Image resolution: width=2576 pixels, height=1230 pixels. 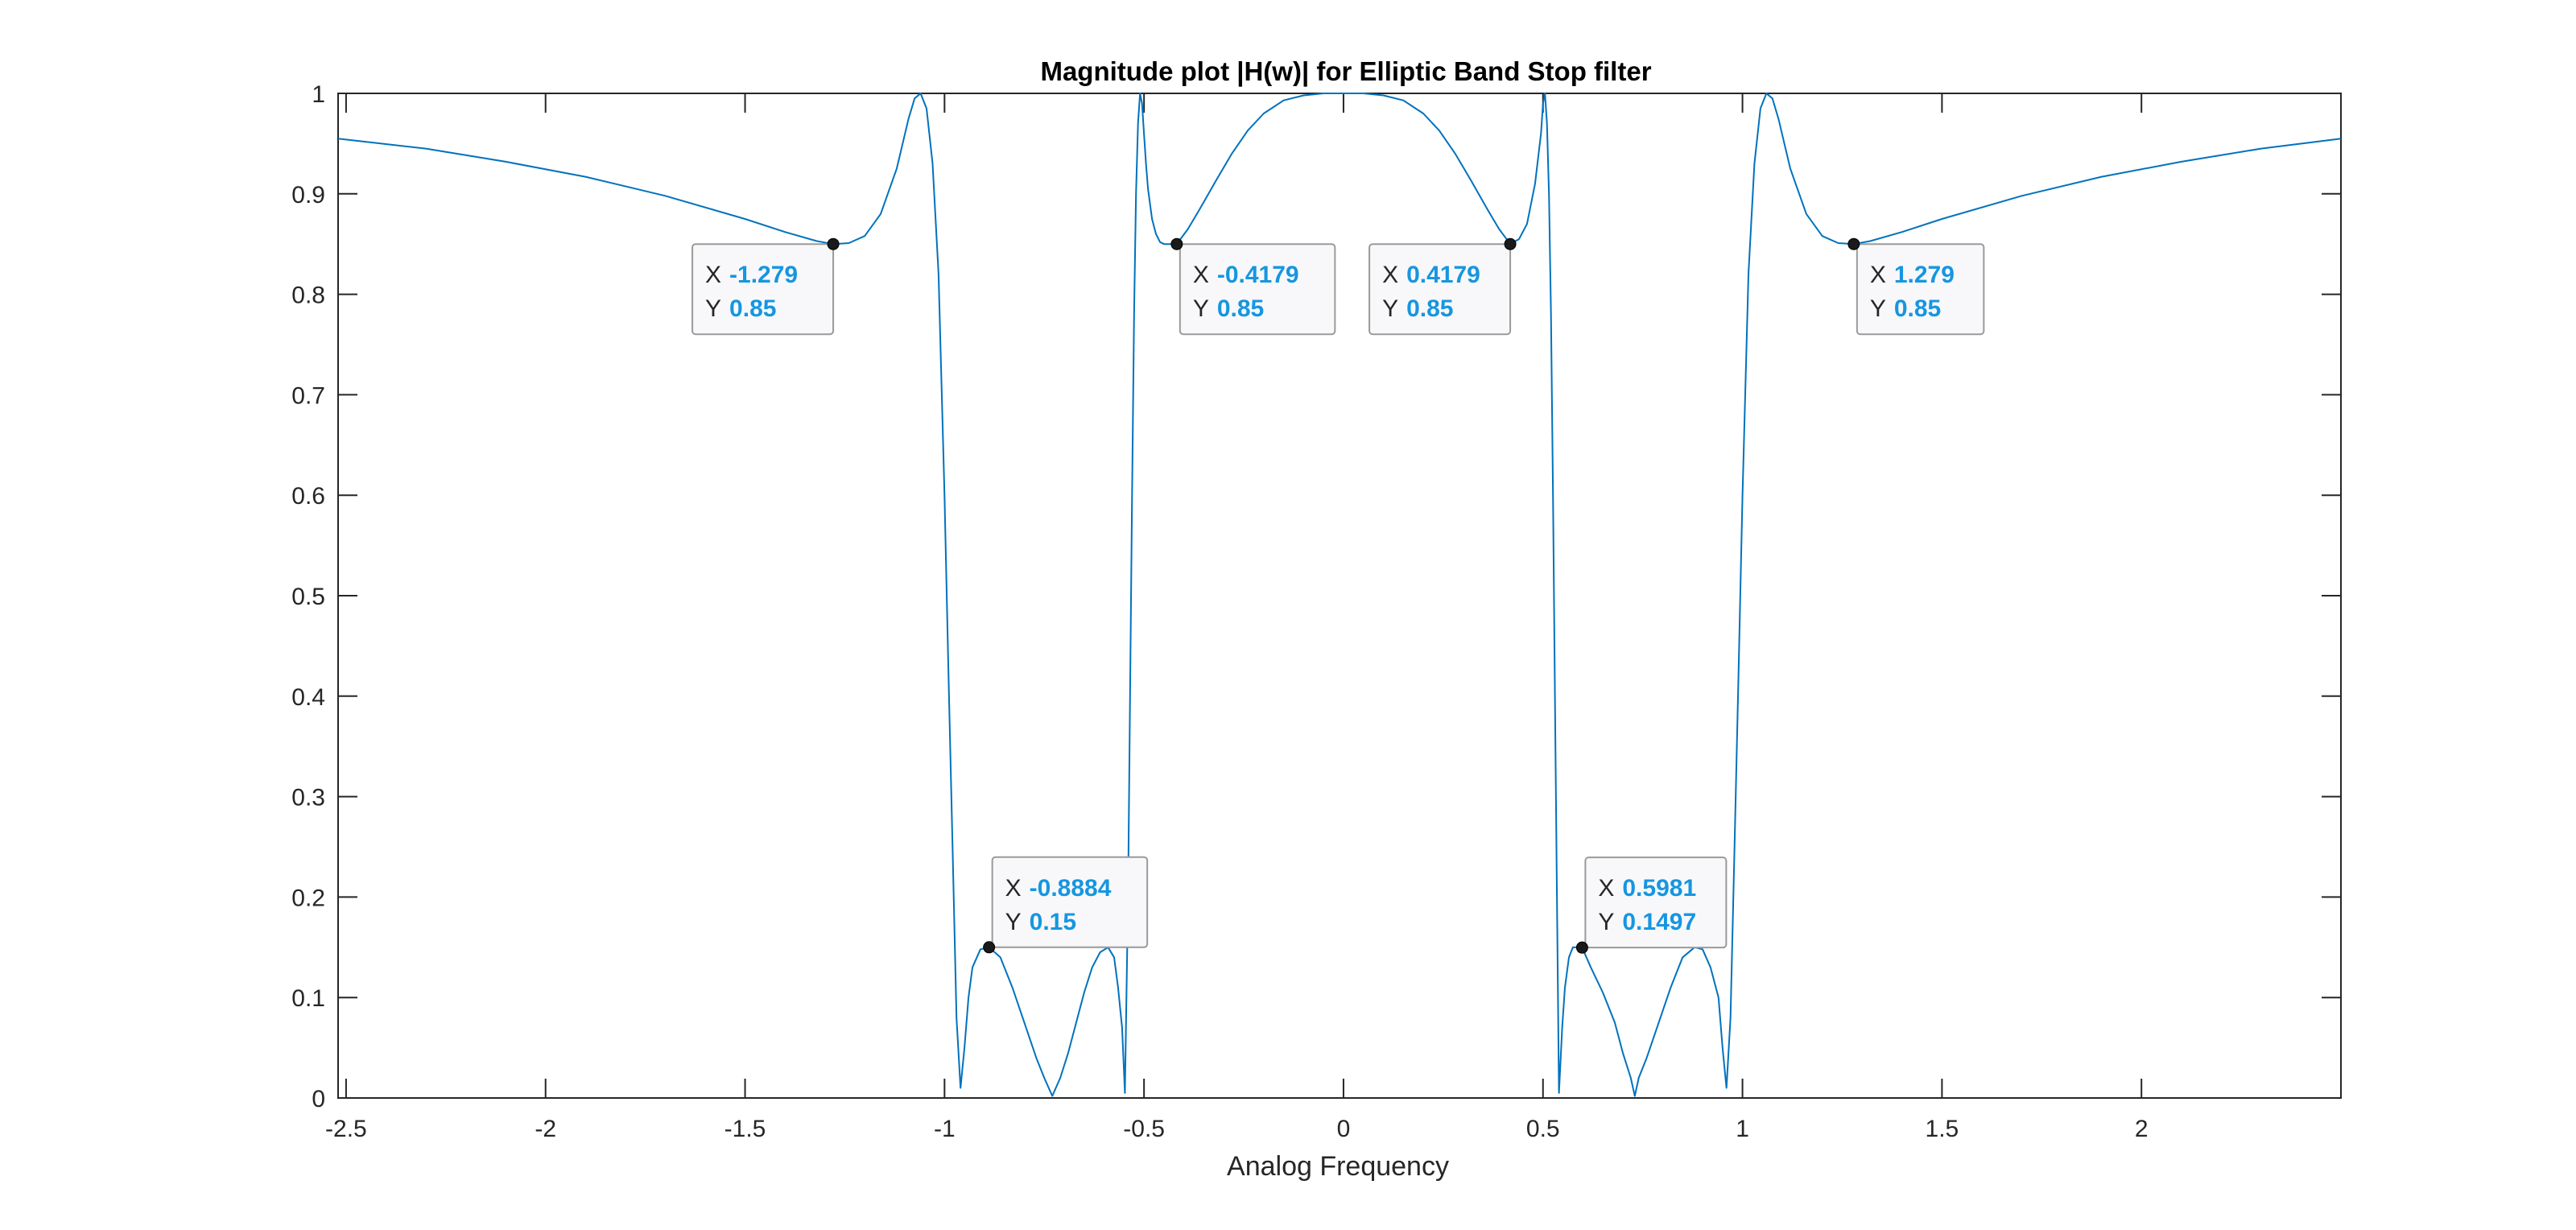 What do you see at coordinates (308, 697) in the screenshot?
I see `y-tick-label: 0.4` at bounding box center [308, 697].